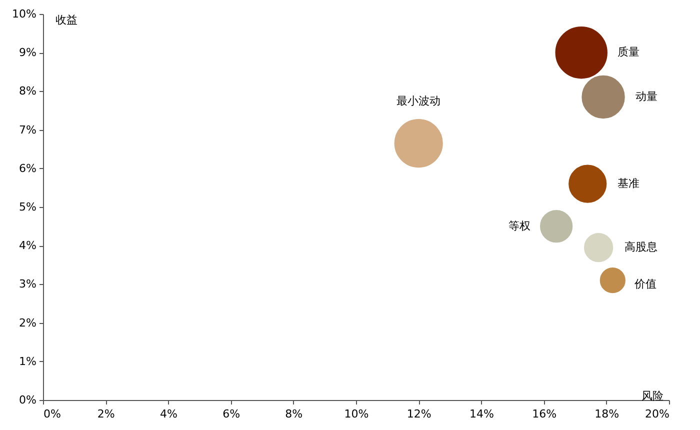  Describe the element at coordinates (27, 400) in the screenshot. I see `y-tick-label: 0%` at that location.